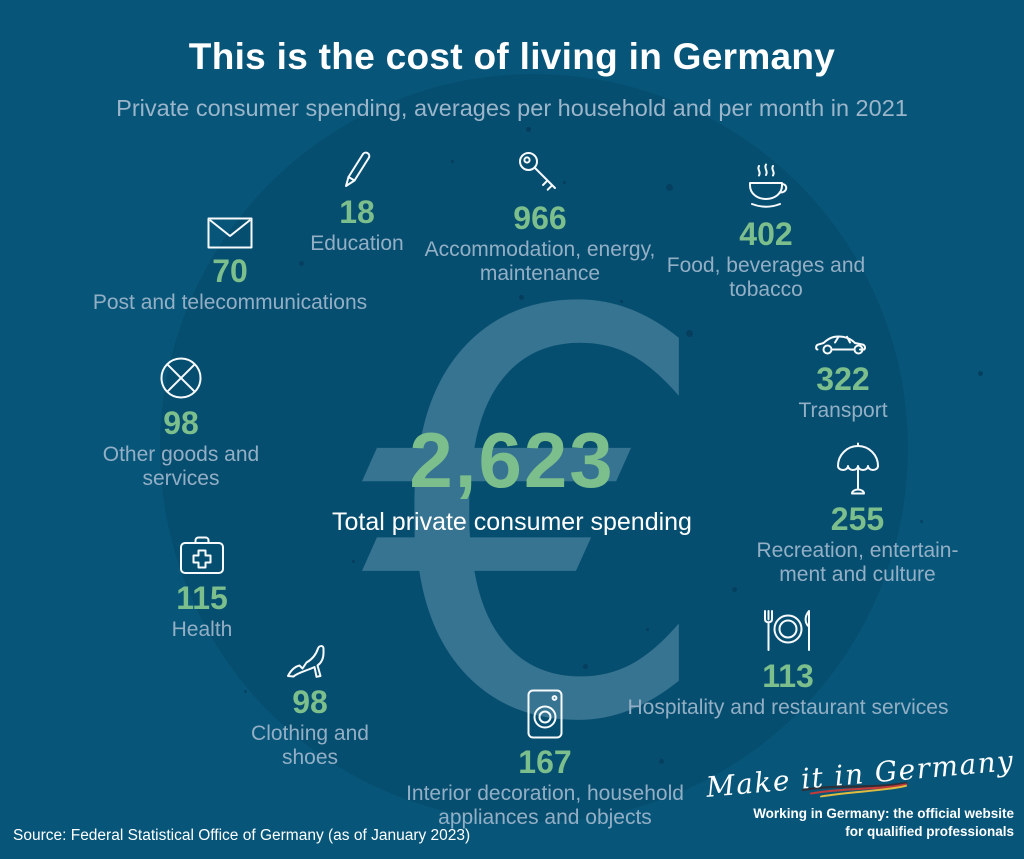 This screenshot has height=859, width=1024. I want to click on spend-value: 255, so click(857, 519).